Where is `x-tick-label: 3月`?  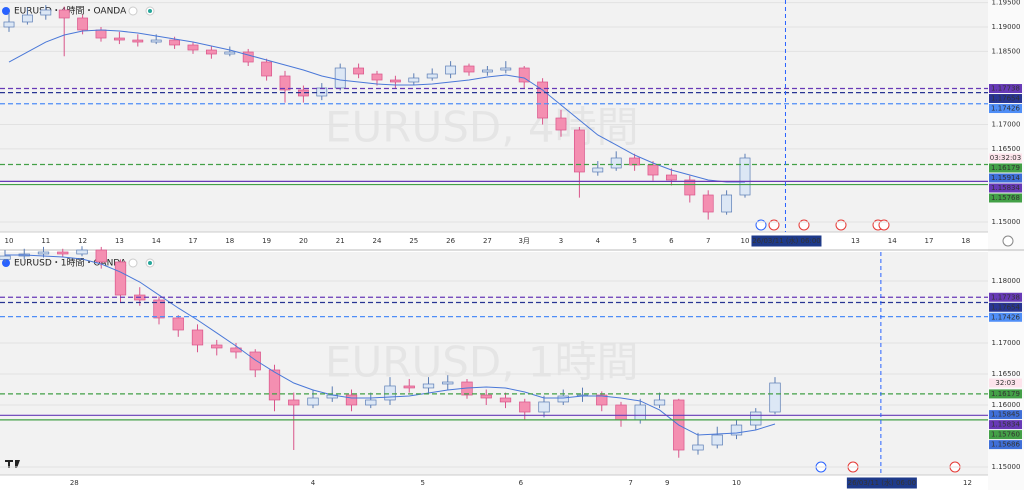
x-tick-label: 3月 is located at coordinates (523, 241).